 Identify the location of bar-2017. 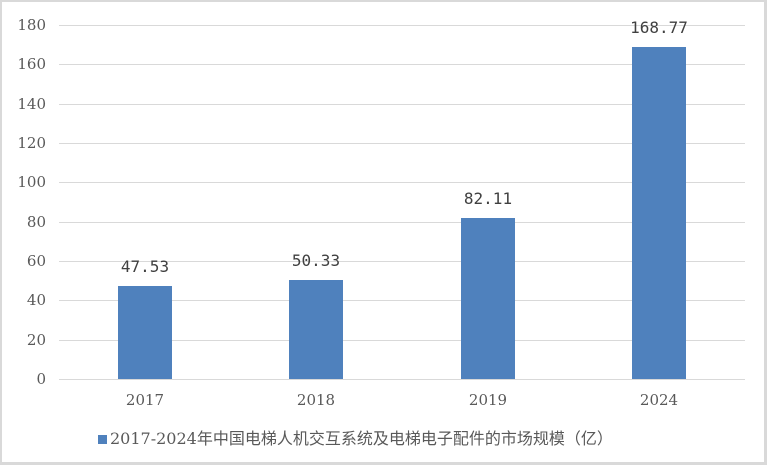
(145, 332).